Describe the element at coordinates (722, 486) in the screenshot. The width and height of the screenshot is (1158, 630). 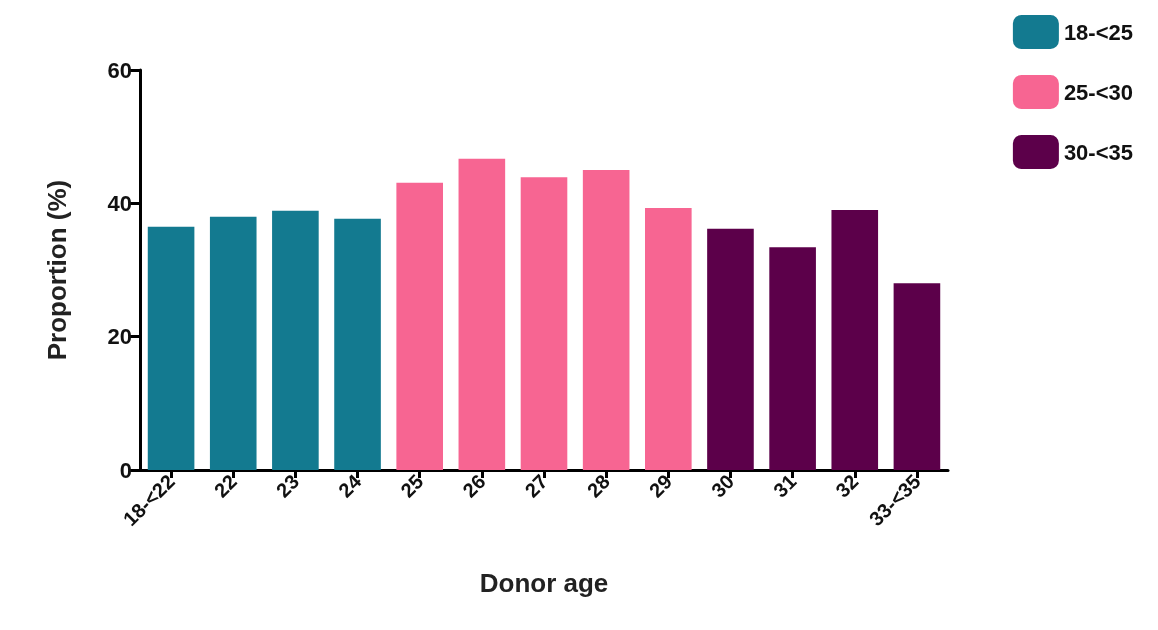
I see `x-tick-label: 30` at that location.